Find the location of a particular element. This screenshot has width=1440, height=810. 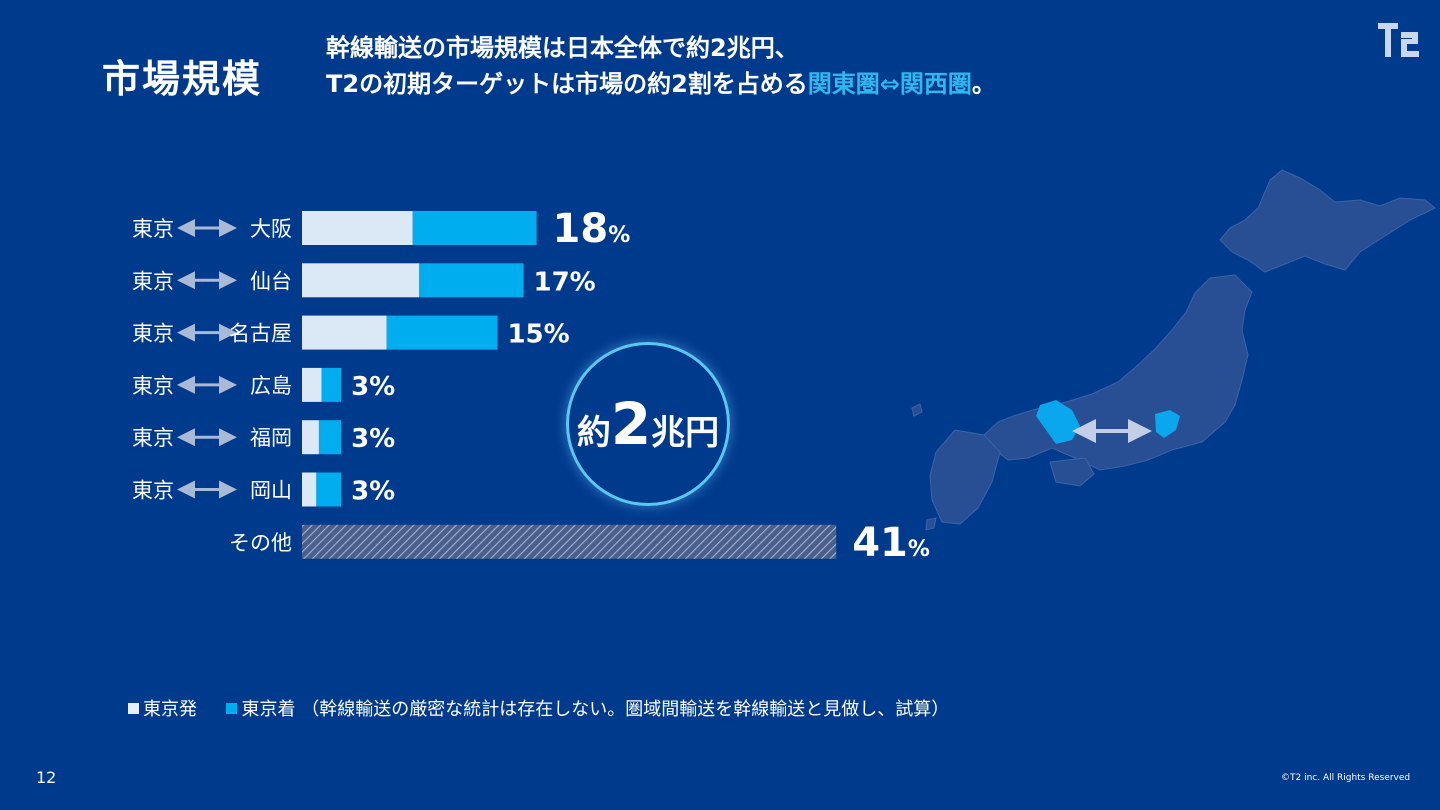

total-market-value: 約2兆円 is located at coordinates (648, 424).